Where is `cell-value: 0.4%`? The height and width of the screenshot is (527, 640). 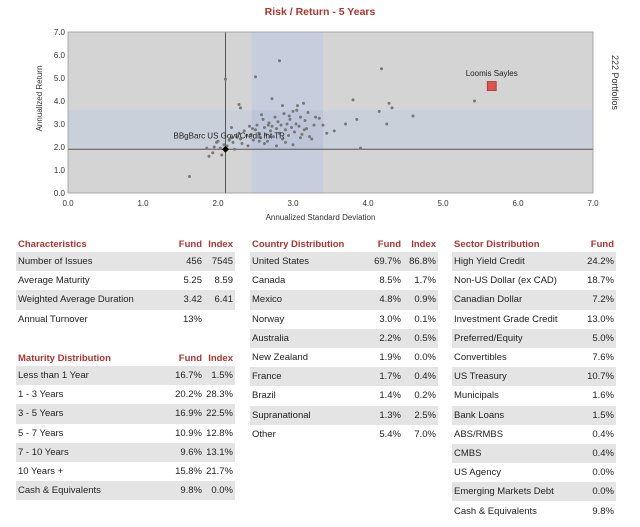 cell-value: 0.4% is located at coordinates (603, 434).